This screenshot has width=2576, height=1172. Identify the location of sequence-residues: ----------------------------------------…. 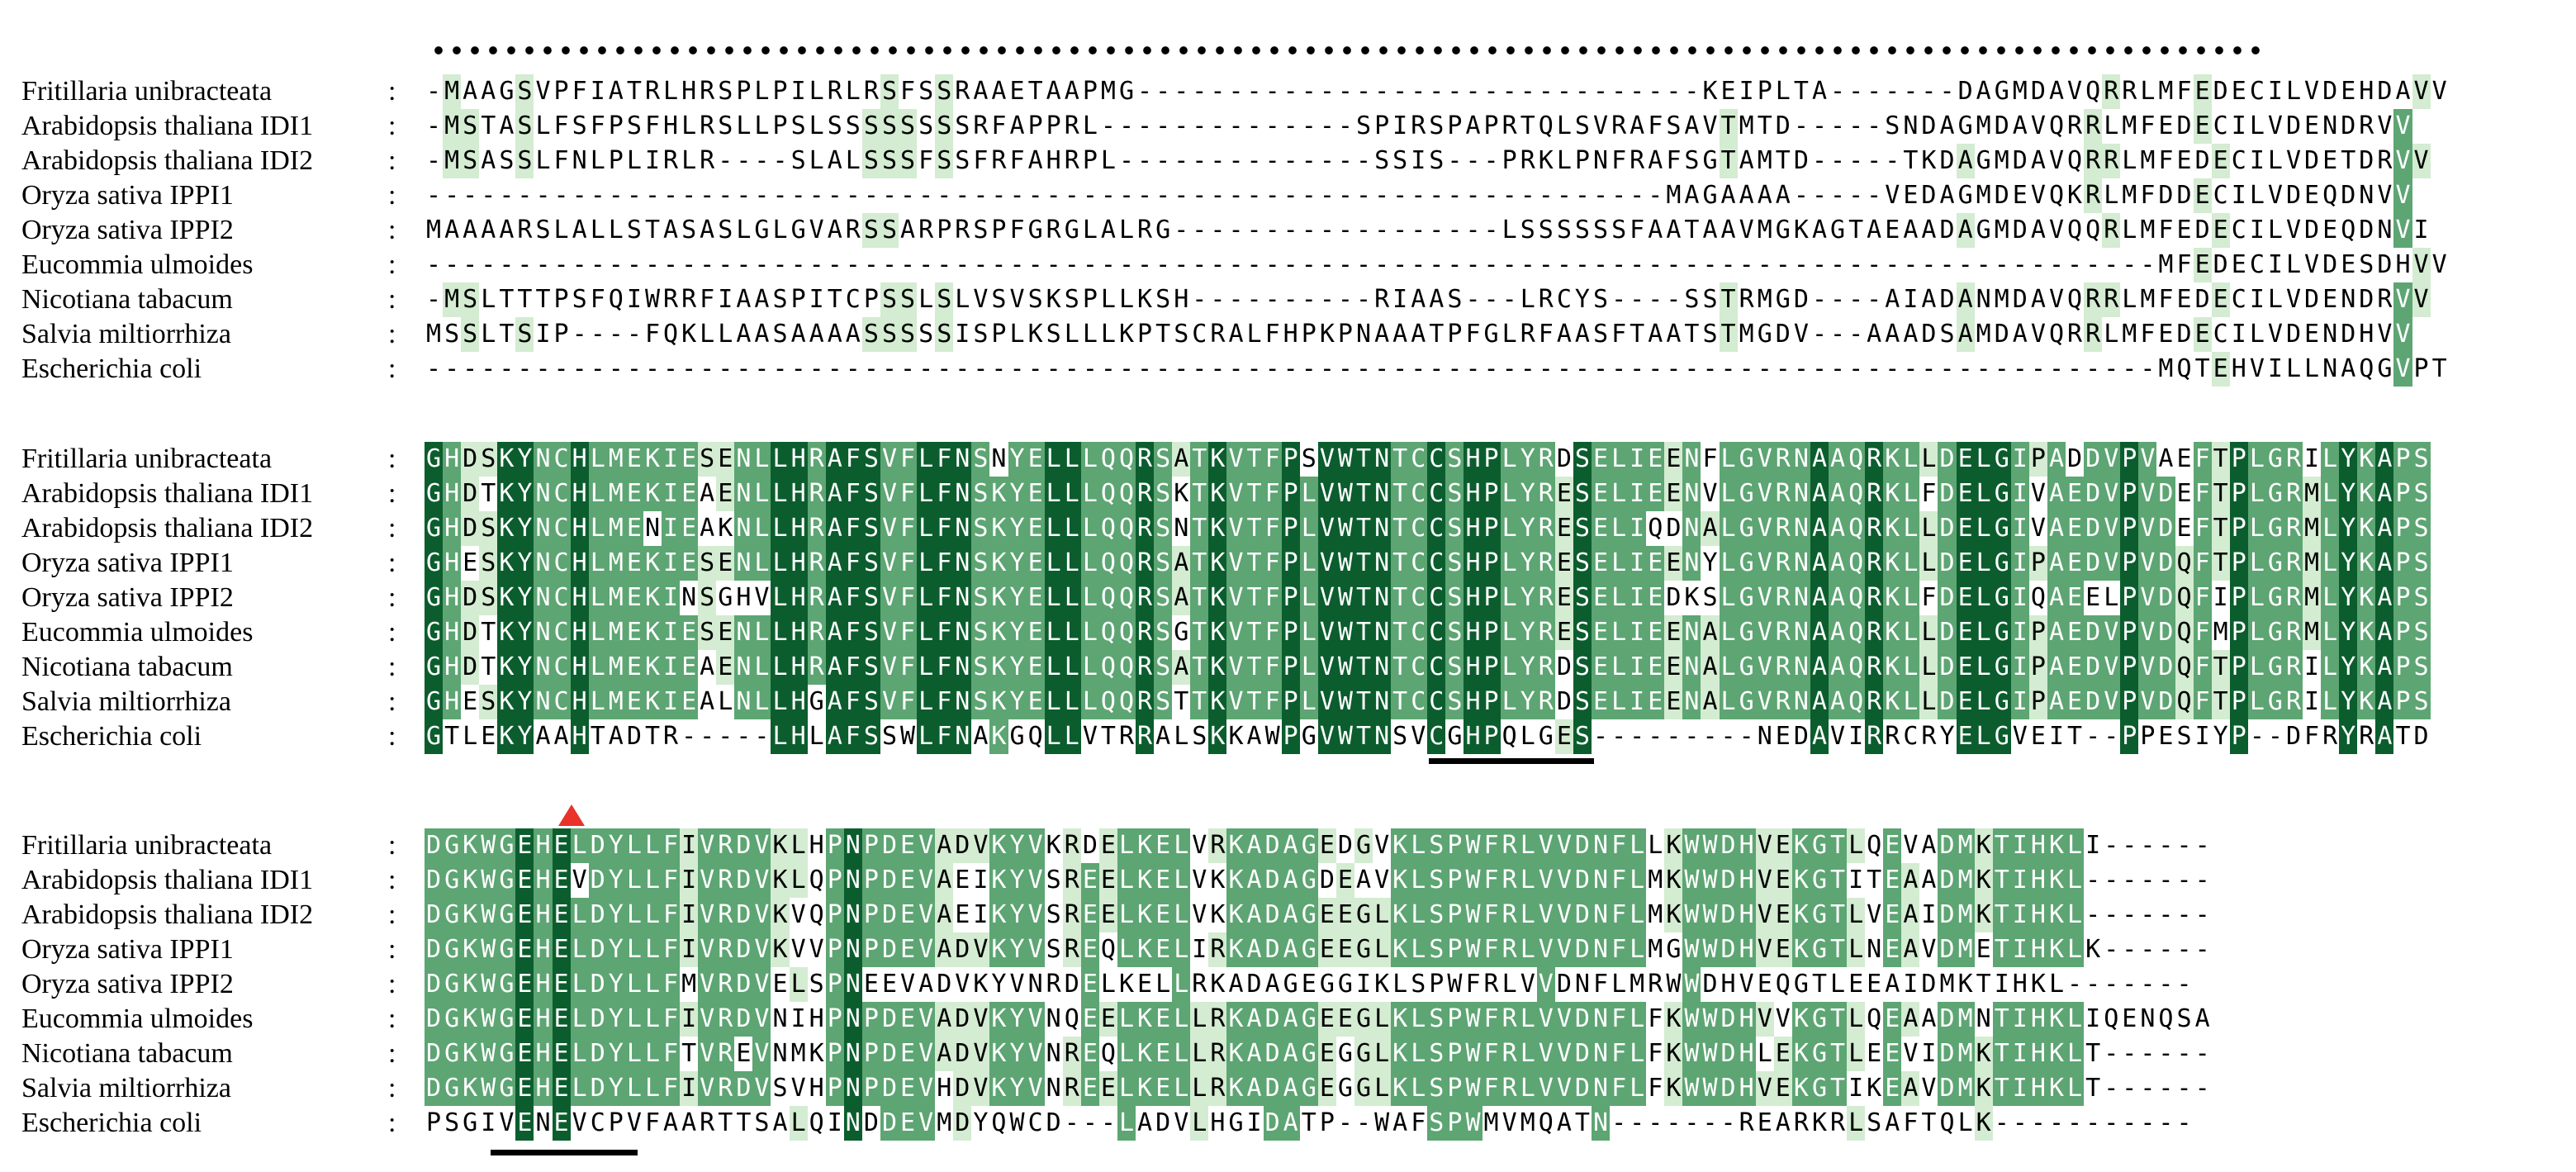
(1418, 195).